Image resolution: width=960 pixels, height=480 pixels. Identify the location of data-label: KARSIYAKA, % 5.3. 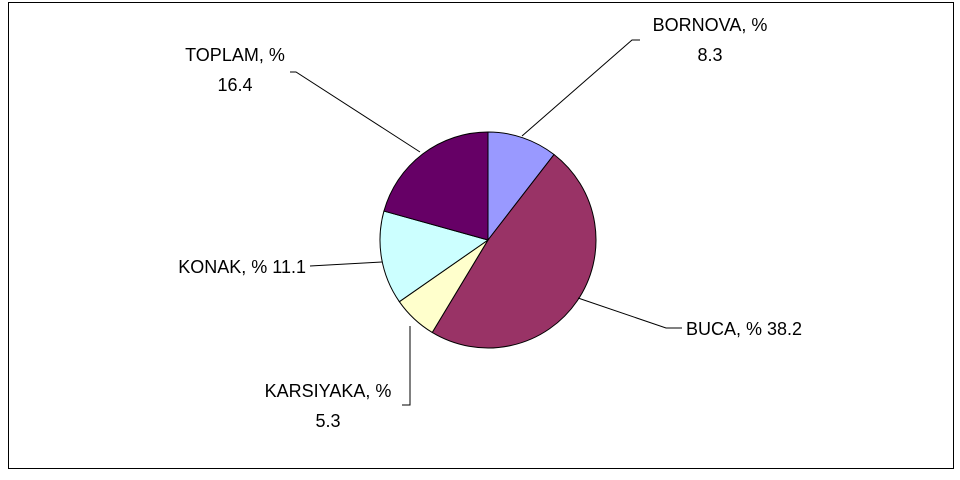
(328, 406).